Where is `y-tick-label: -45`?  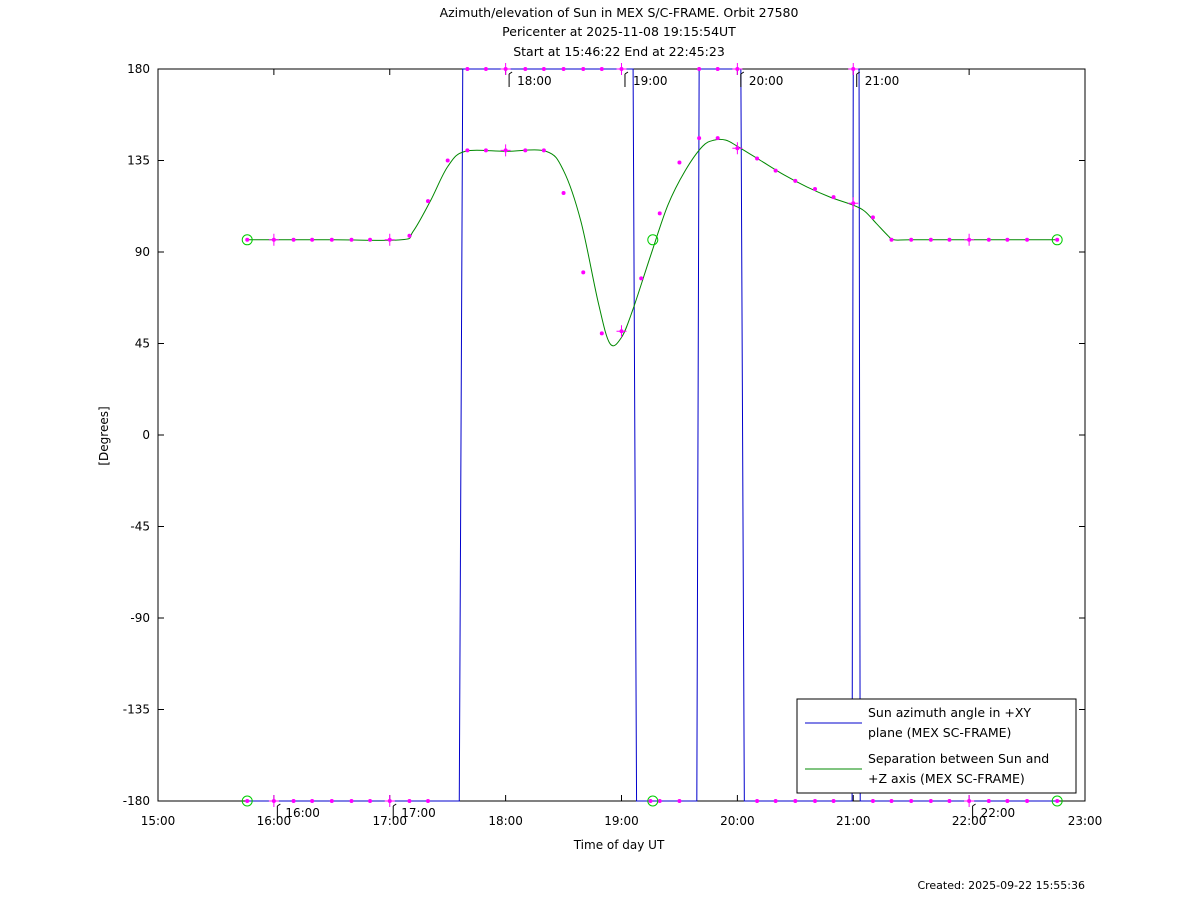
y-tick-label: -45 is located at coordinates (140, 527).